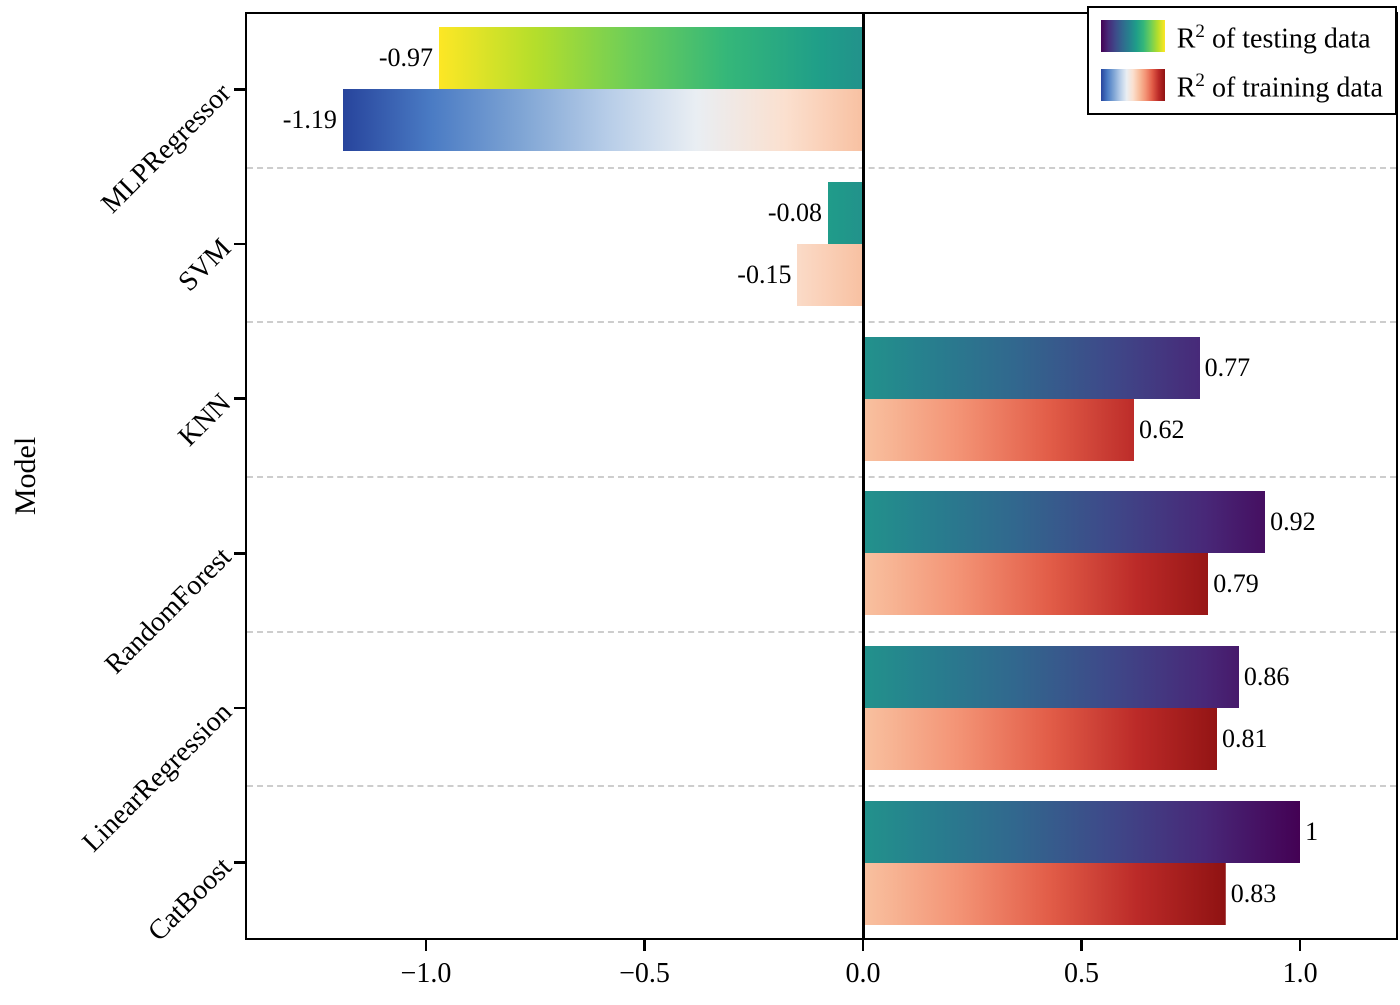 Image resolution: width=1400 pixels, height=1005 pixels. I want to click on bar-value-label: 0.81, so click(1245, 738).